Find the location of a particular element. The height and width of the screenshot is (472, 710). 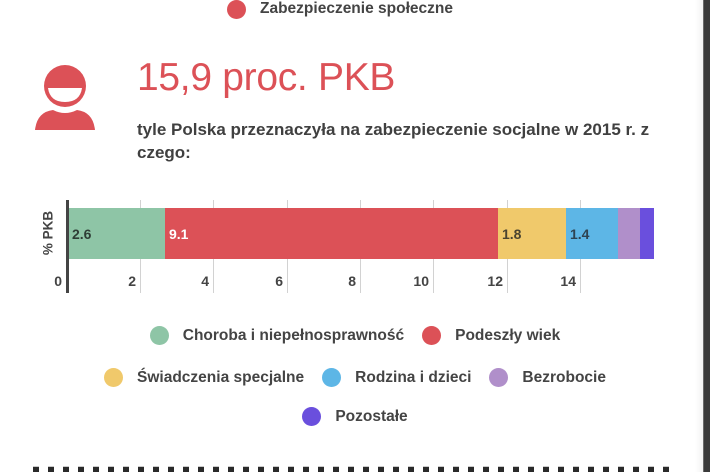

x-tick-label: 14 is located at coordinates (568, 281).